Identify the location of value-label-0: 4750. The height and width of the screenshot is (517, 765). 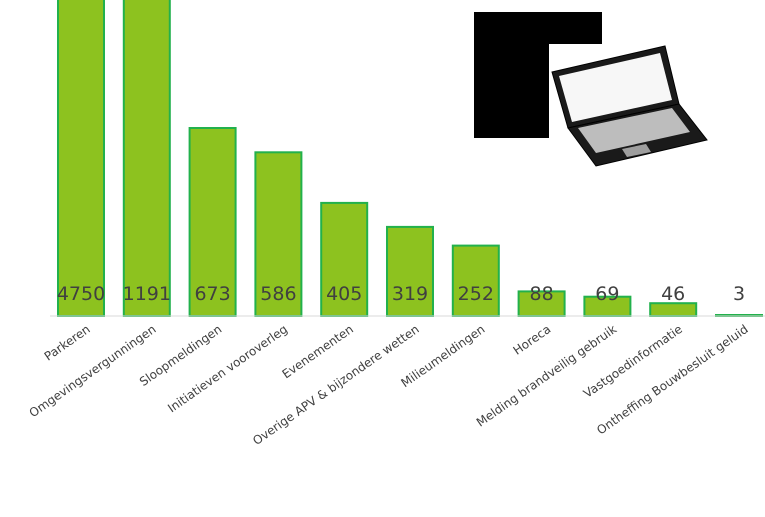
(81, 294).